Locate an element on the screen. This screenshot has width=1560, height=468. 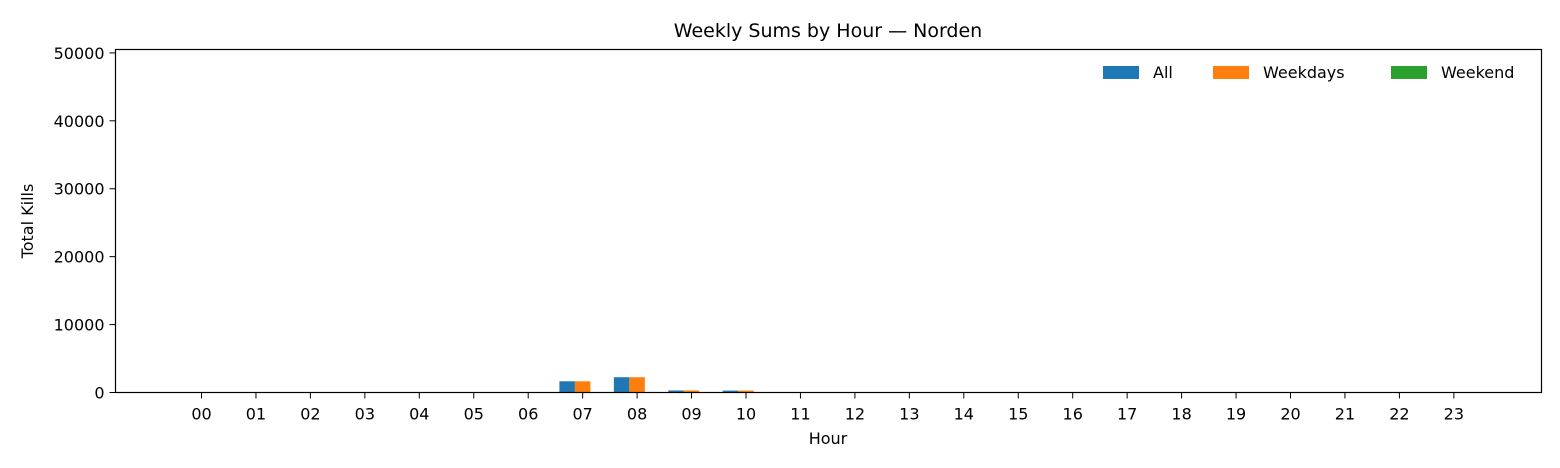
x-tick-label: 11 is located at coordinates (800, 414).